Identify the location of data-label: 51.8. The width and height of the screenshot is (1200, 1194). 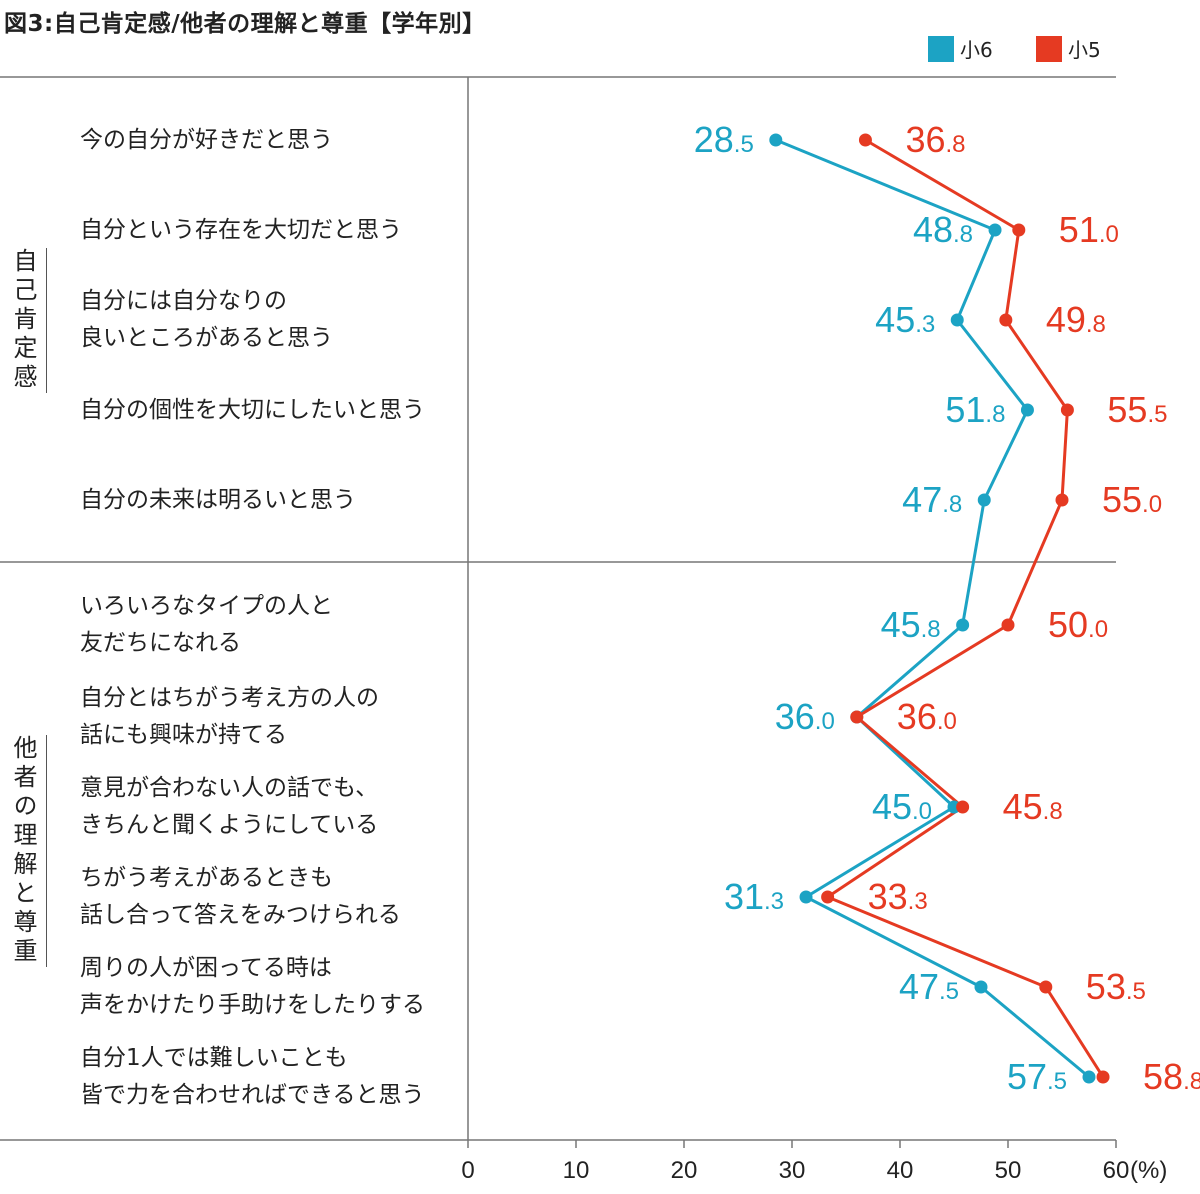
(975, 409).